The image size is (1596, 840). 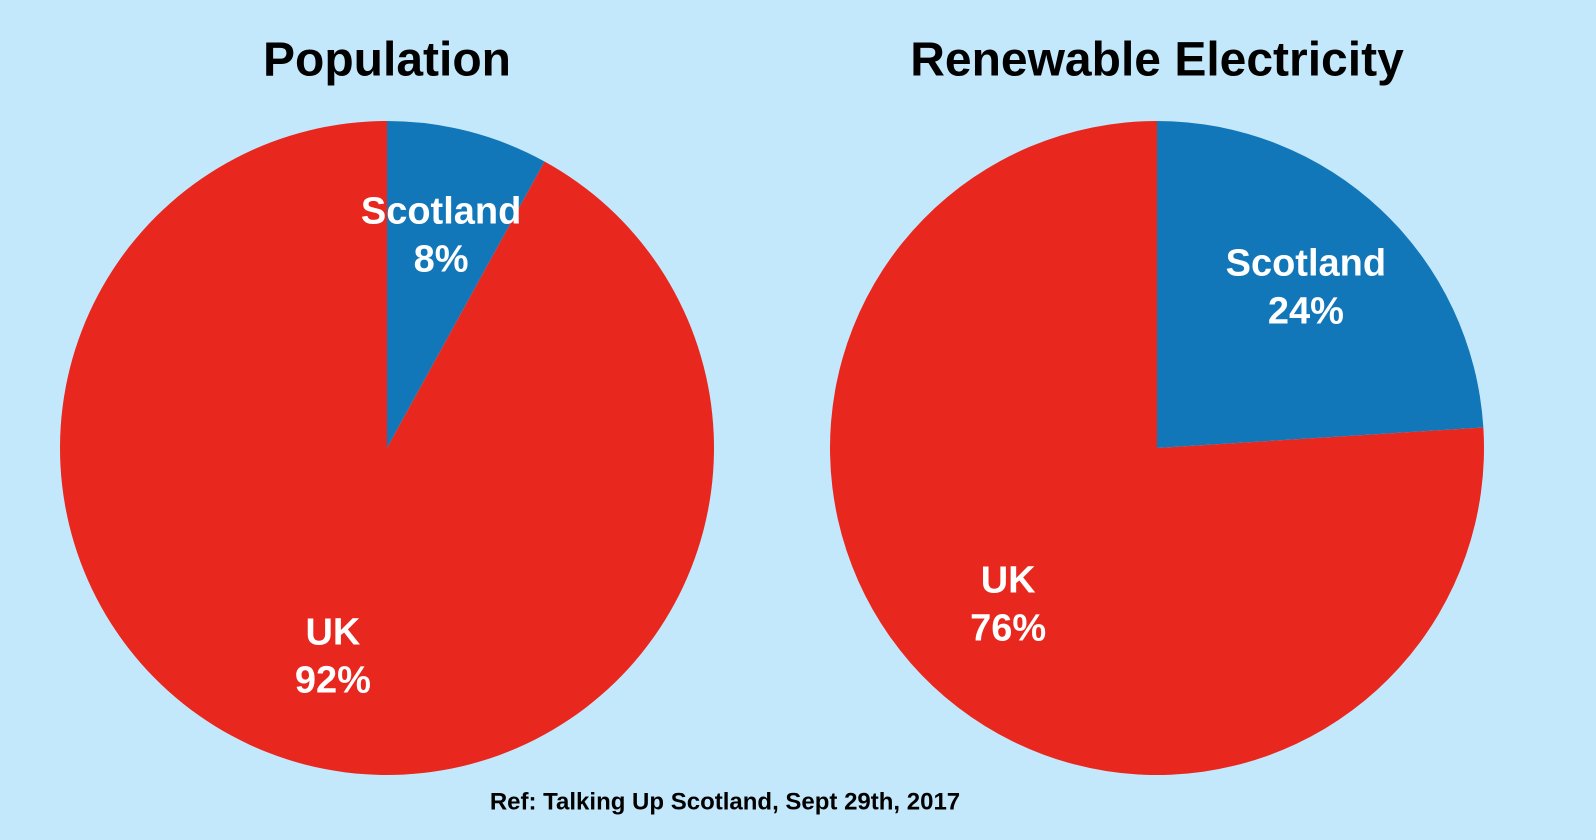 I want to click on slice-value: 8%, so click(x=441, y=259).